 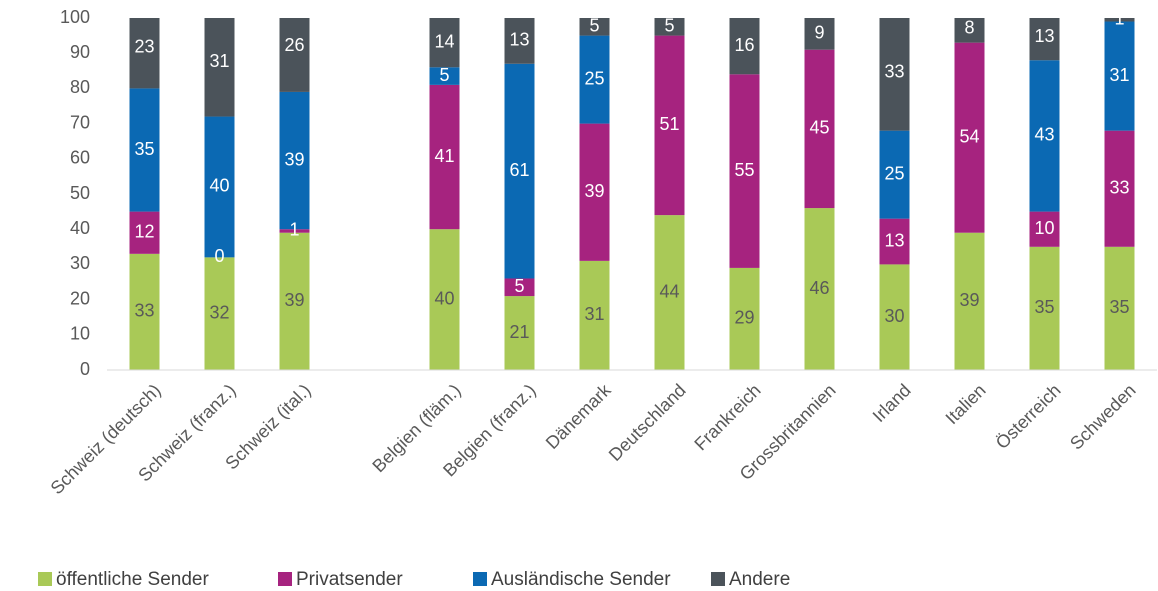 I want to click on legend-label: öffentliche Sender, so click(x=132, y=579).